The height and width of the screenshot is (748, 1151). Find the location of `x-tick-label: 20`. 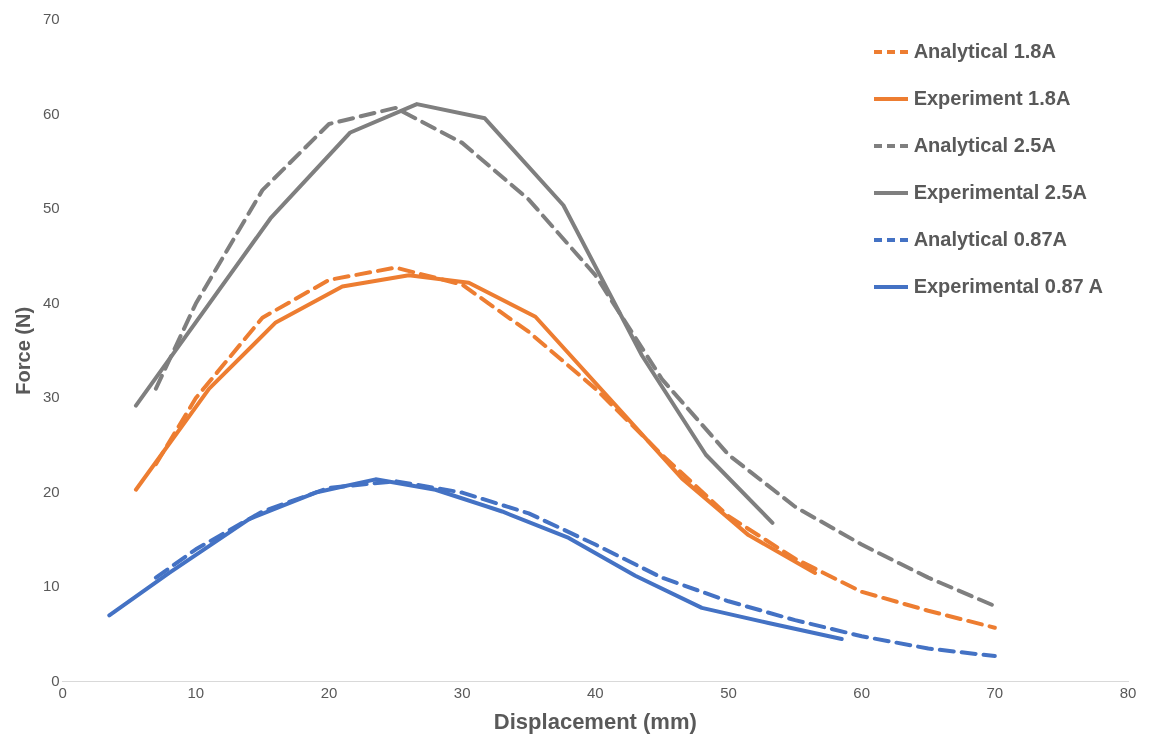

x-tick-label: 20 is located at coordinates (329, 692).